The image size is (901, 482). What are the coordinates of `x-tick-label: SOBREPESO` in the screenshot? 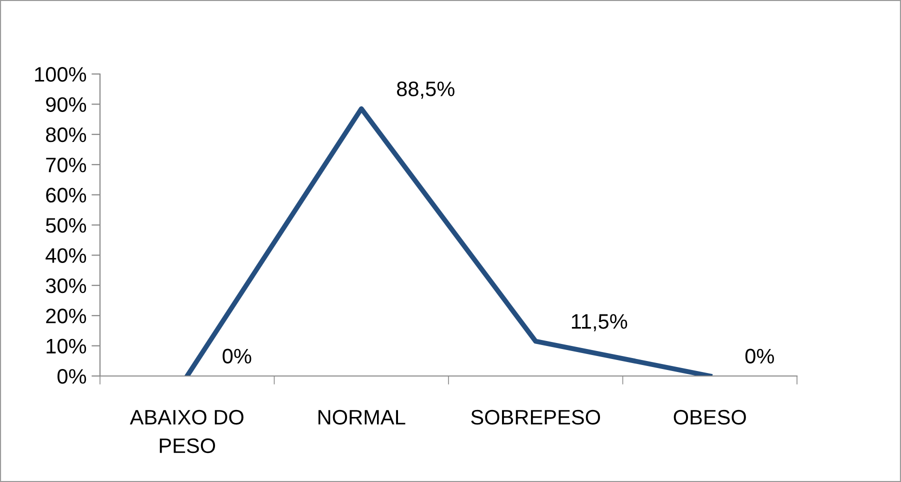 It's located at (535, 417).